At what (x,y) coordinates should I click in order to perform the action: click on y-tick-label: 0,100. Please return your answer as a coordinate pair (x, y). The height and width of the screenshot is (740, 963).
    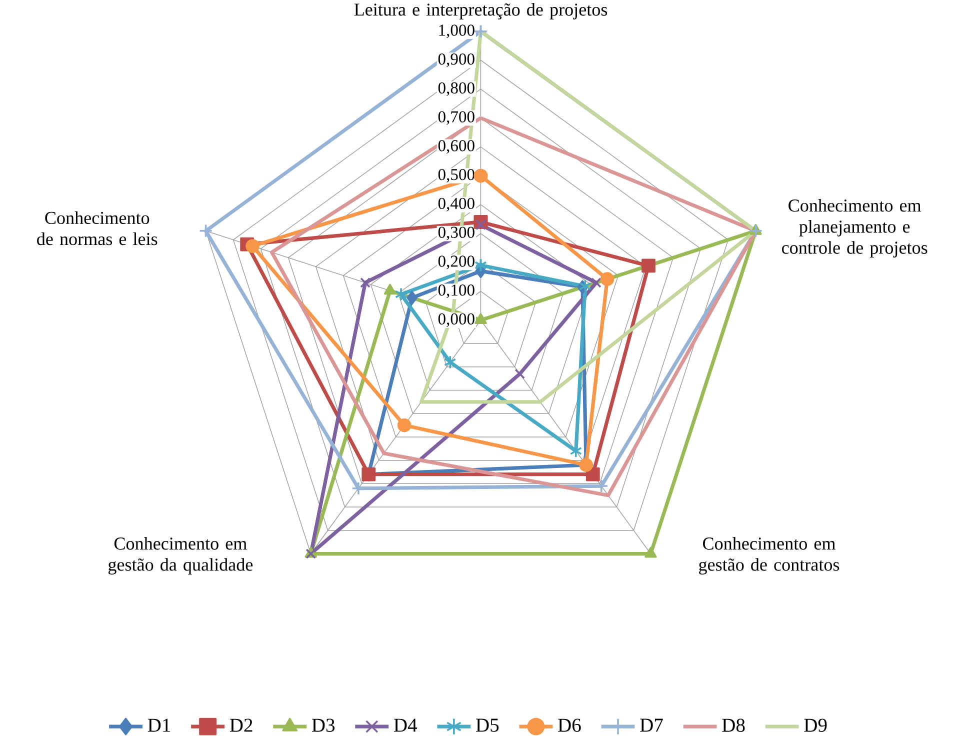
    Looking at the image, I should click on (456, 291).